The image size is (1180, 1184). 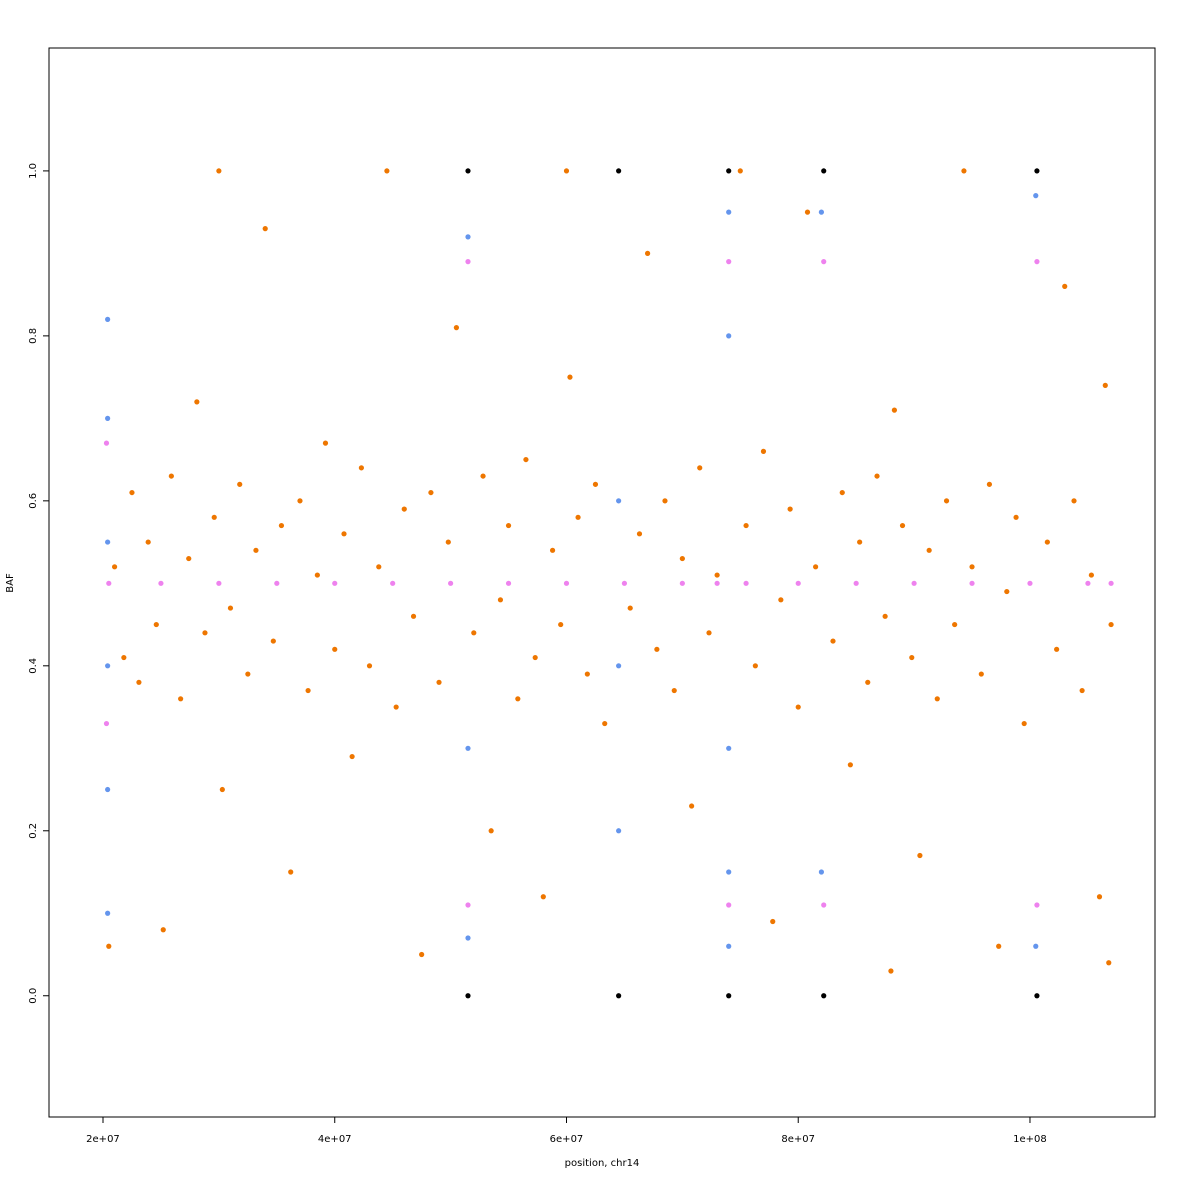 I want to click on x-axis-label: position, chr14, so click(x=602, y=1163).